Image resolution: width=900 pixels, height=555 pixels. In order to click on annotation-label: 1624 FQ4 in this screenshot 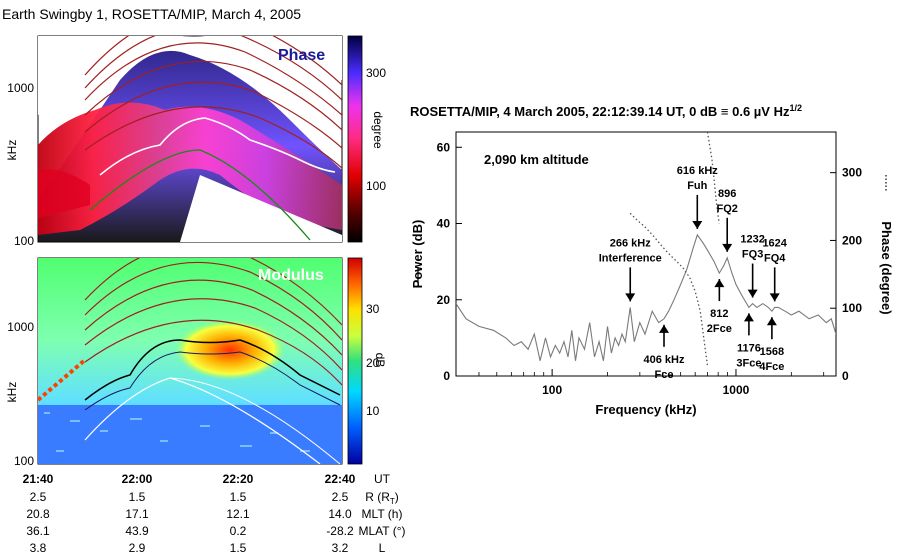, I will do `click(774, 250)`.